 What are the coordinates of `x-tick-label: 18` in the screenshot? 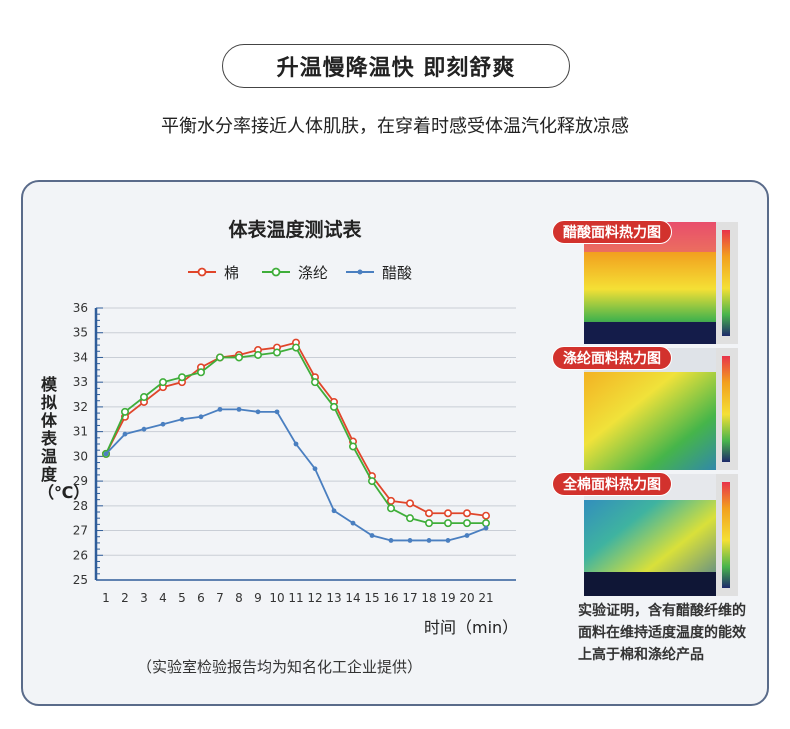 It's located at (428, 598).